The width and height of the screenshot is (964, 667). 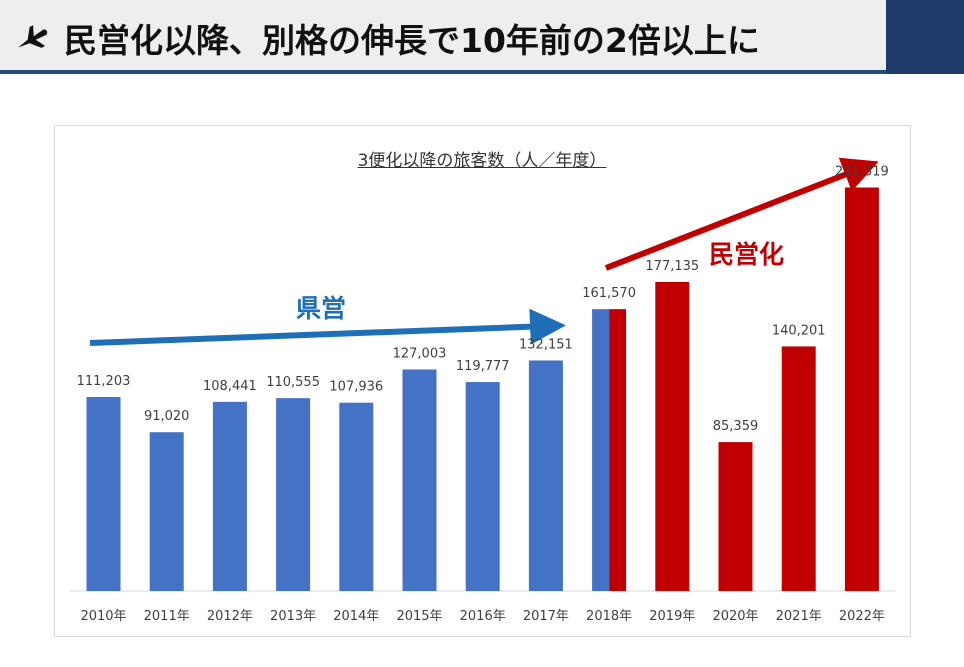 I want to click on category-label: 2015年, so click(x=419, y=616).